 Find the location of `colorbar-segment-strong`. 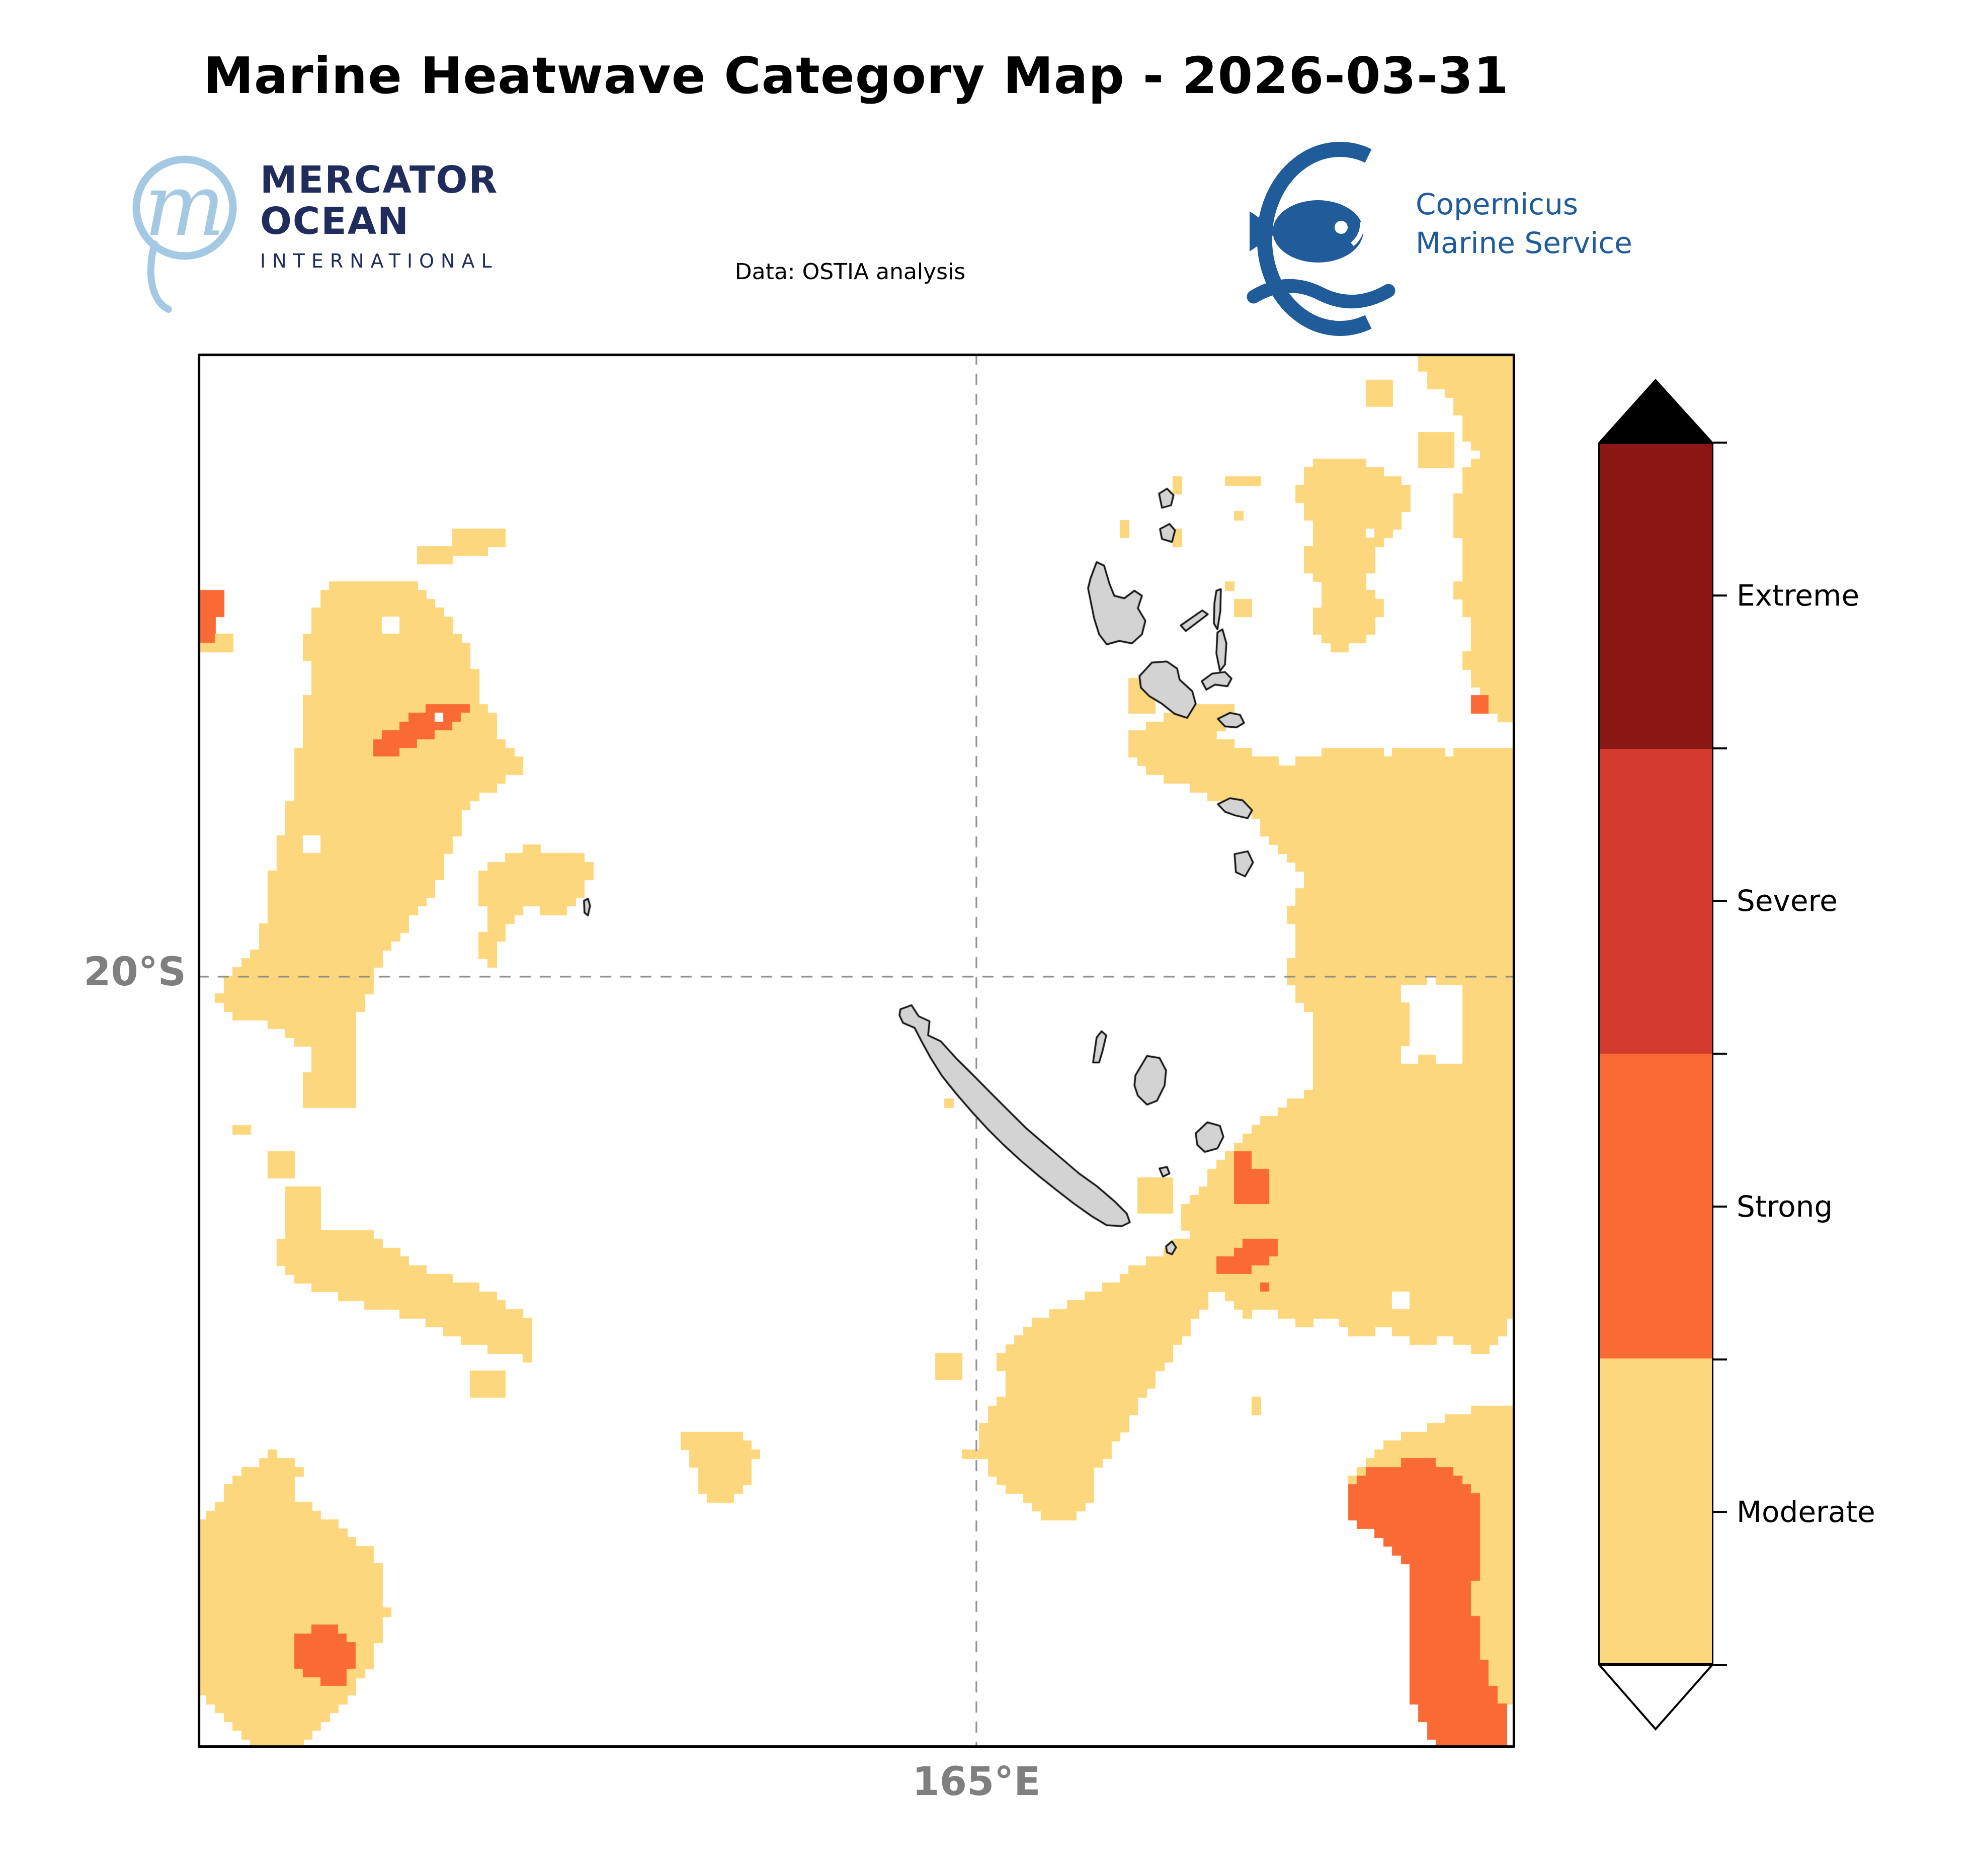

colorbar-segment-strong is located at coordinates (1656, 1206).